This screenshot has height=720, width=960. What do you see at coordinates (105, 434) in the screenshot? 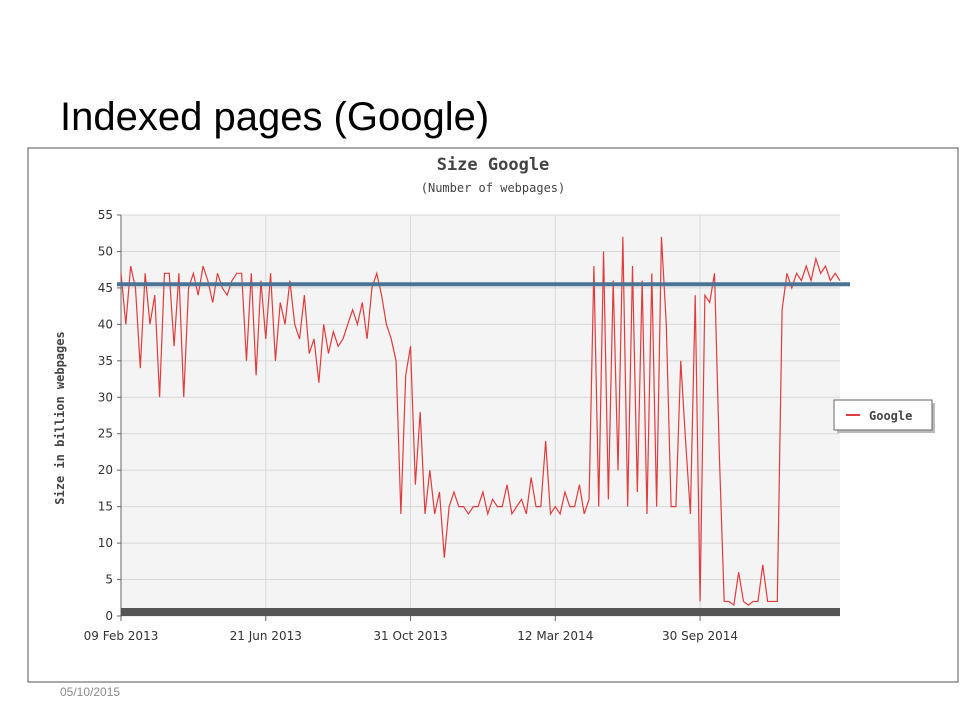
I see `y-tick-label: 25` at bounding box center [105, 434].